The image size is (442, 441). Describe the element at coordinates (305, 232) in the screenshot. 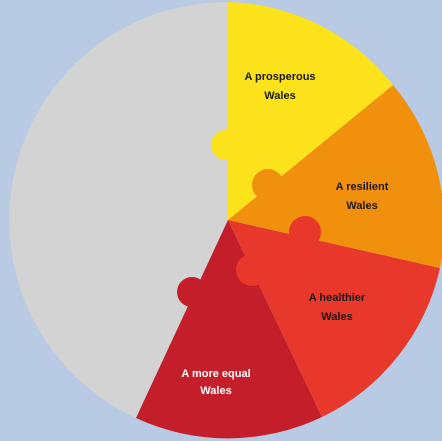

I see `knob-healthier-into-resilient` at that location.